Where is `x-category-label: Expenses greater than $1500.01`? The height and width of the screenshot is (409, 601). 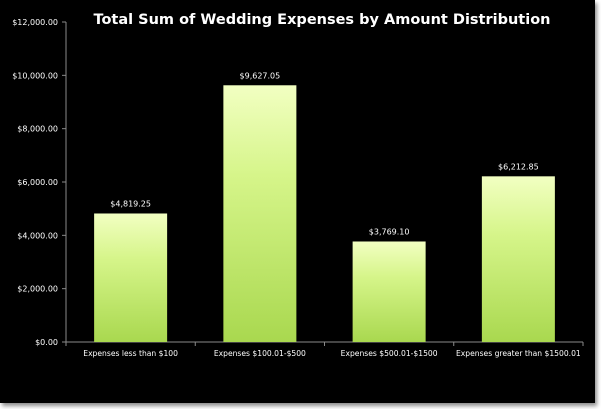
x-category-label: Expenses greater than $1500.01 is located at coordinates (518, 353).